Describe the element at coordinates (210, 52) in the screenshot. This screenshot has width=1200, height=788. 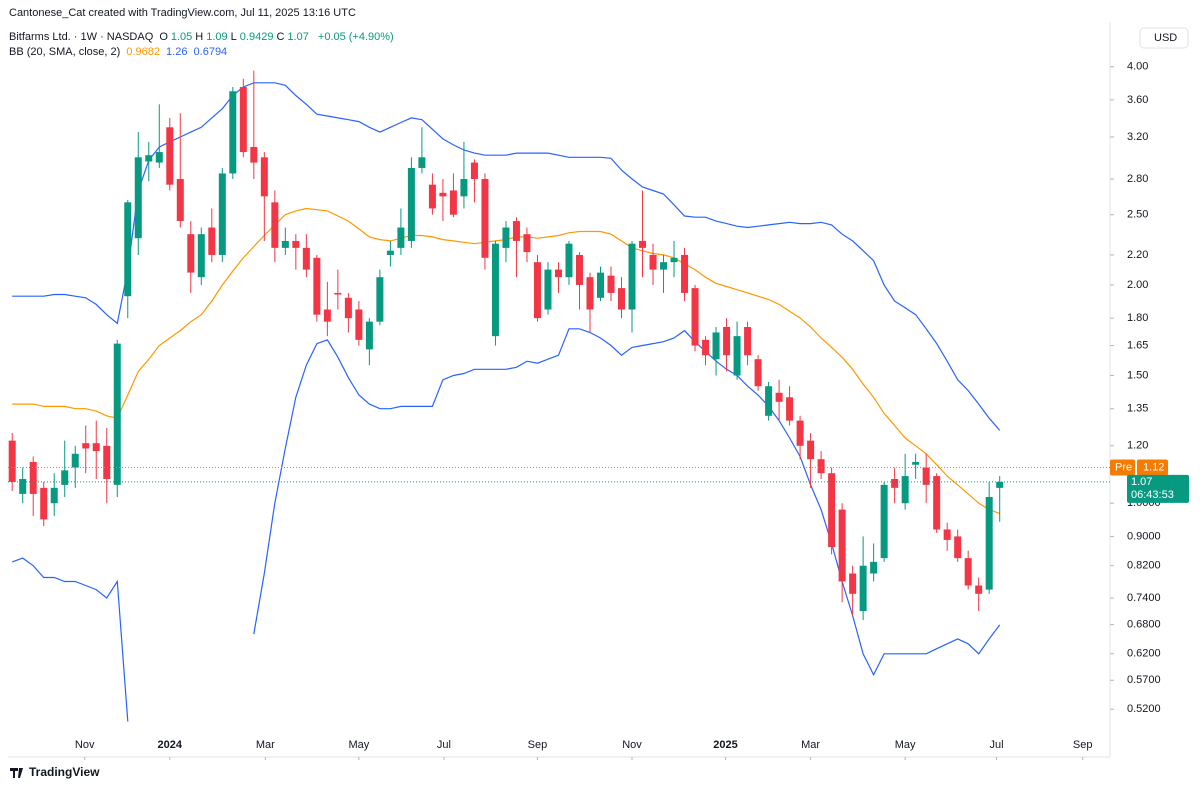
I see `indicator-value: 0.6794` at that location.